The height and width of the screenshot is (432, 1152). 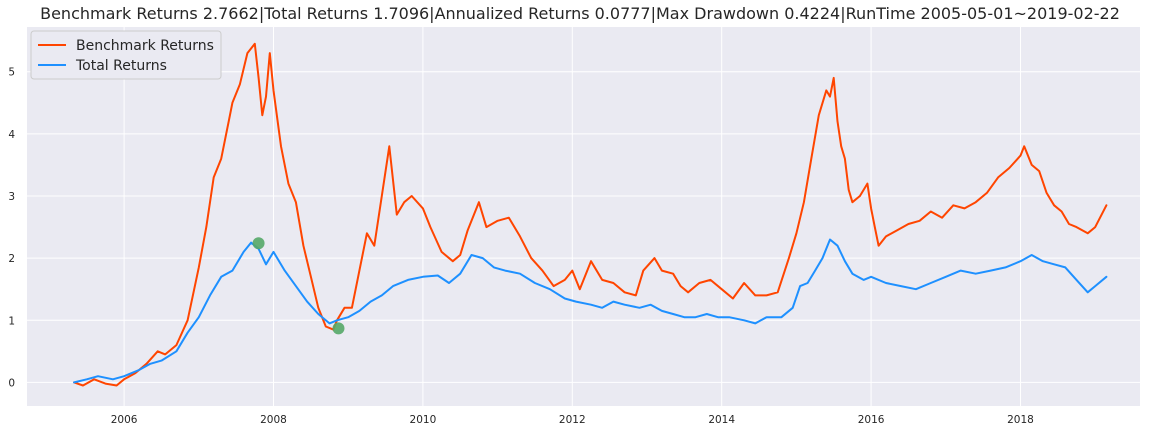 I want to click on legend: Benchmark Returns Total Returns, so click(x=126, y=55).